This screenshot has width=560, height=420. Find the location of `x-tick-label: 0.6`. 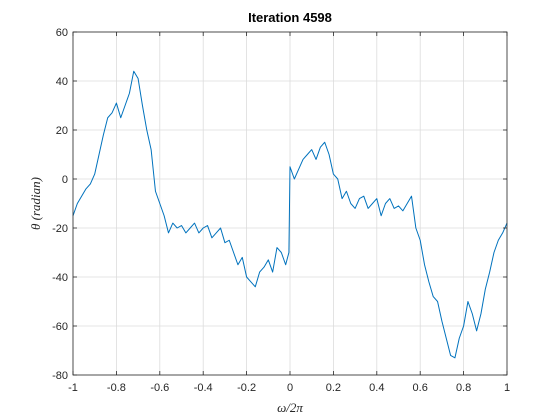

x-tick-label: 0.6 is located at coordinates (420, 388).